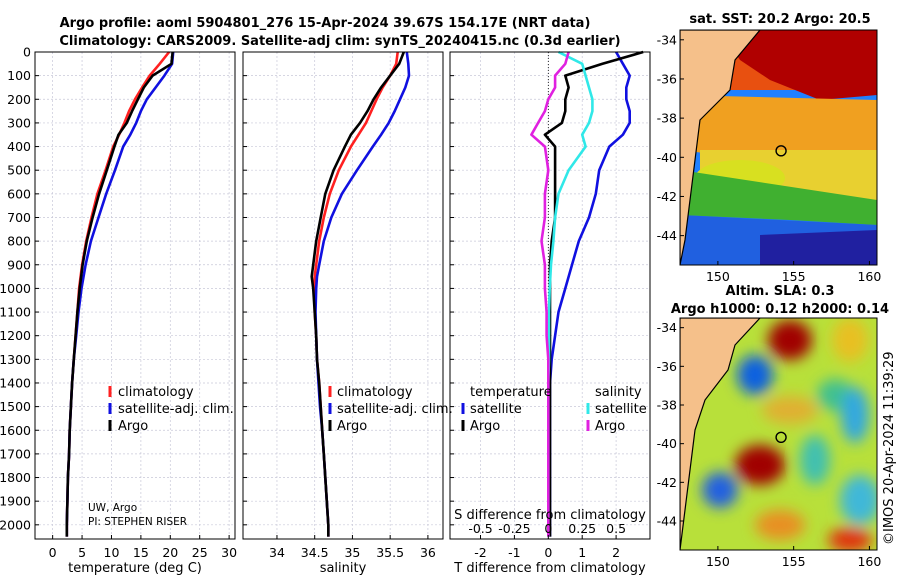  Describe the element at coordinates (135, 568) in the screenshot. I see `temperature-xlabel: temperature (deg C)` at that location.